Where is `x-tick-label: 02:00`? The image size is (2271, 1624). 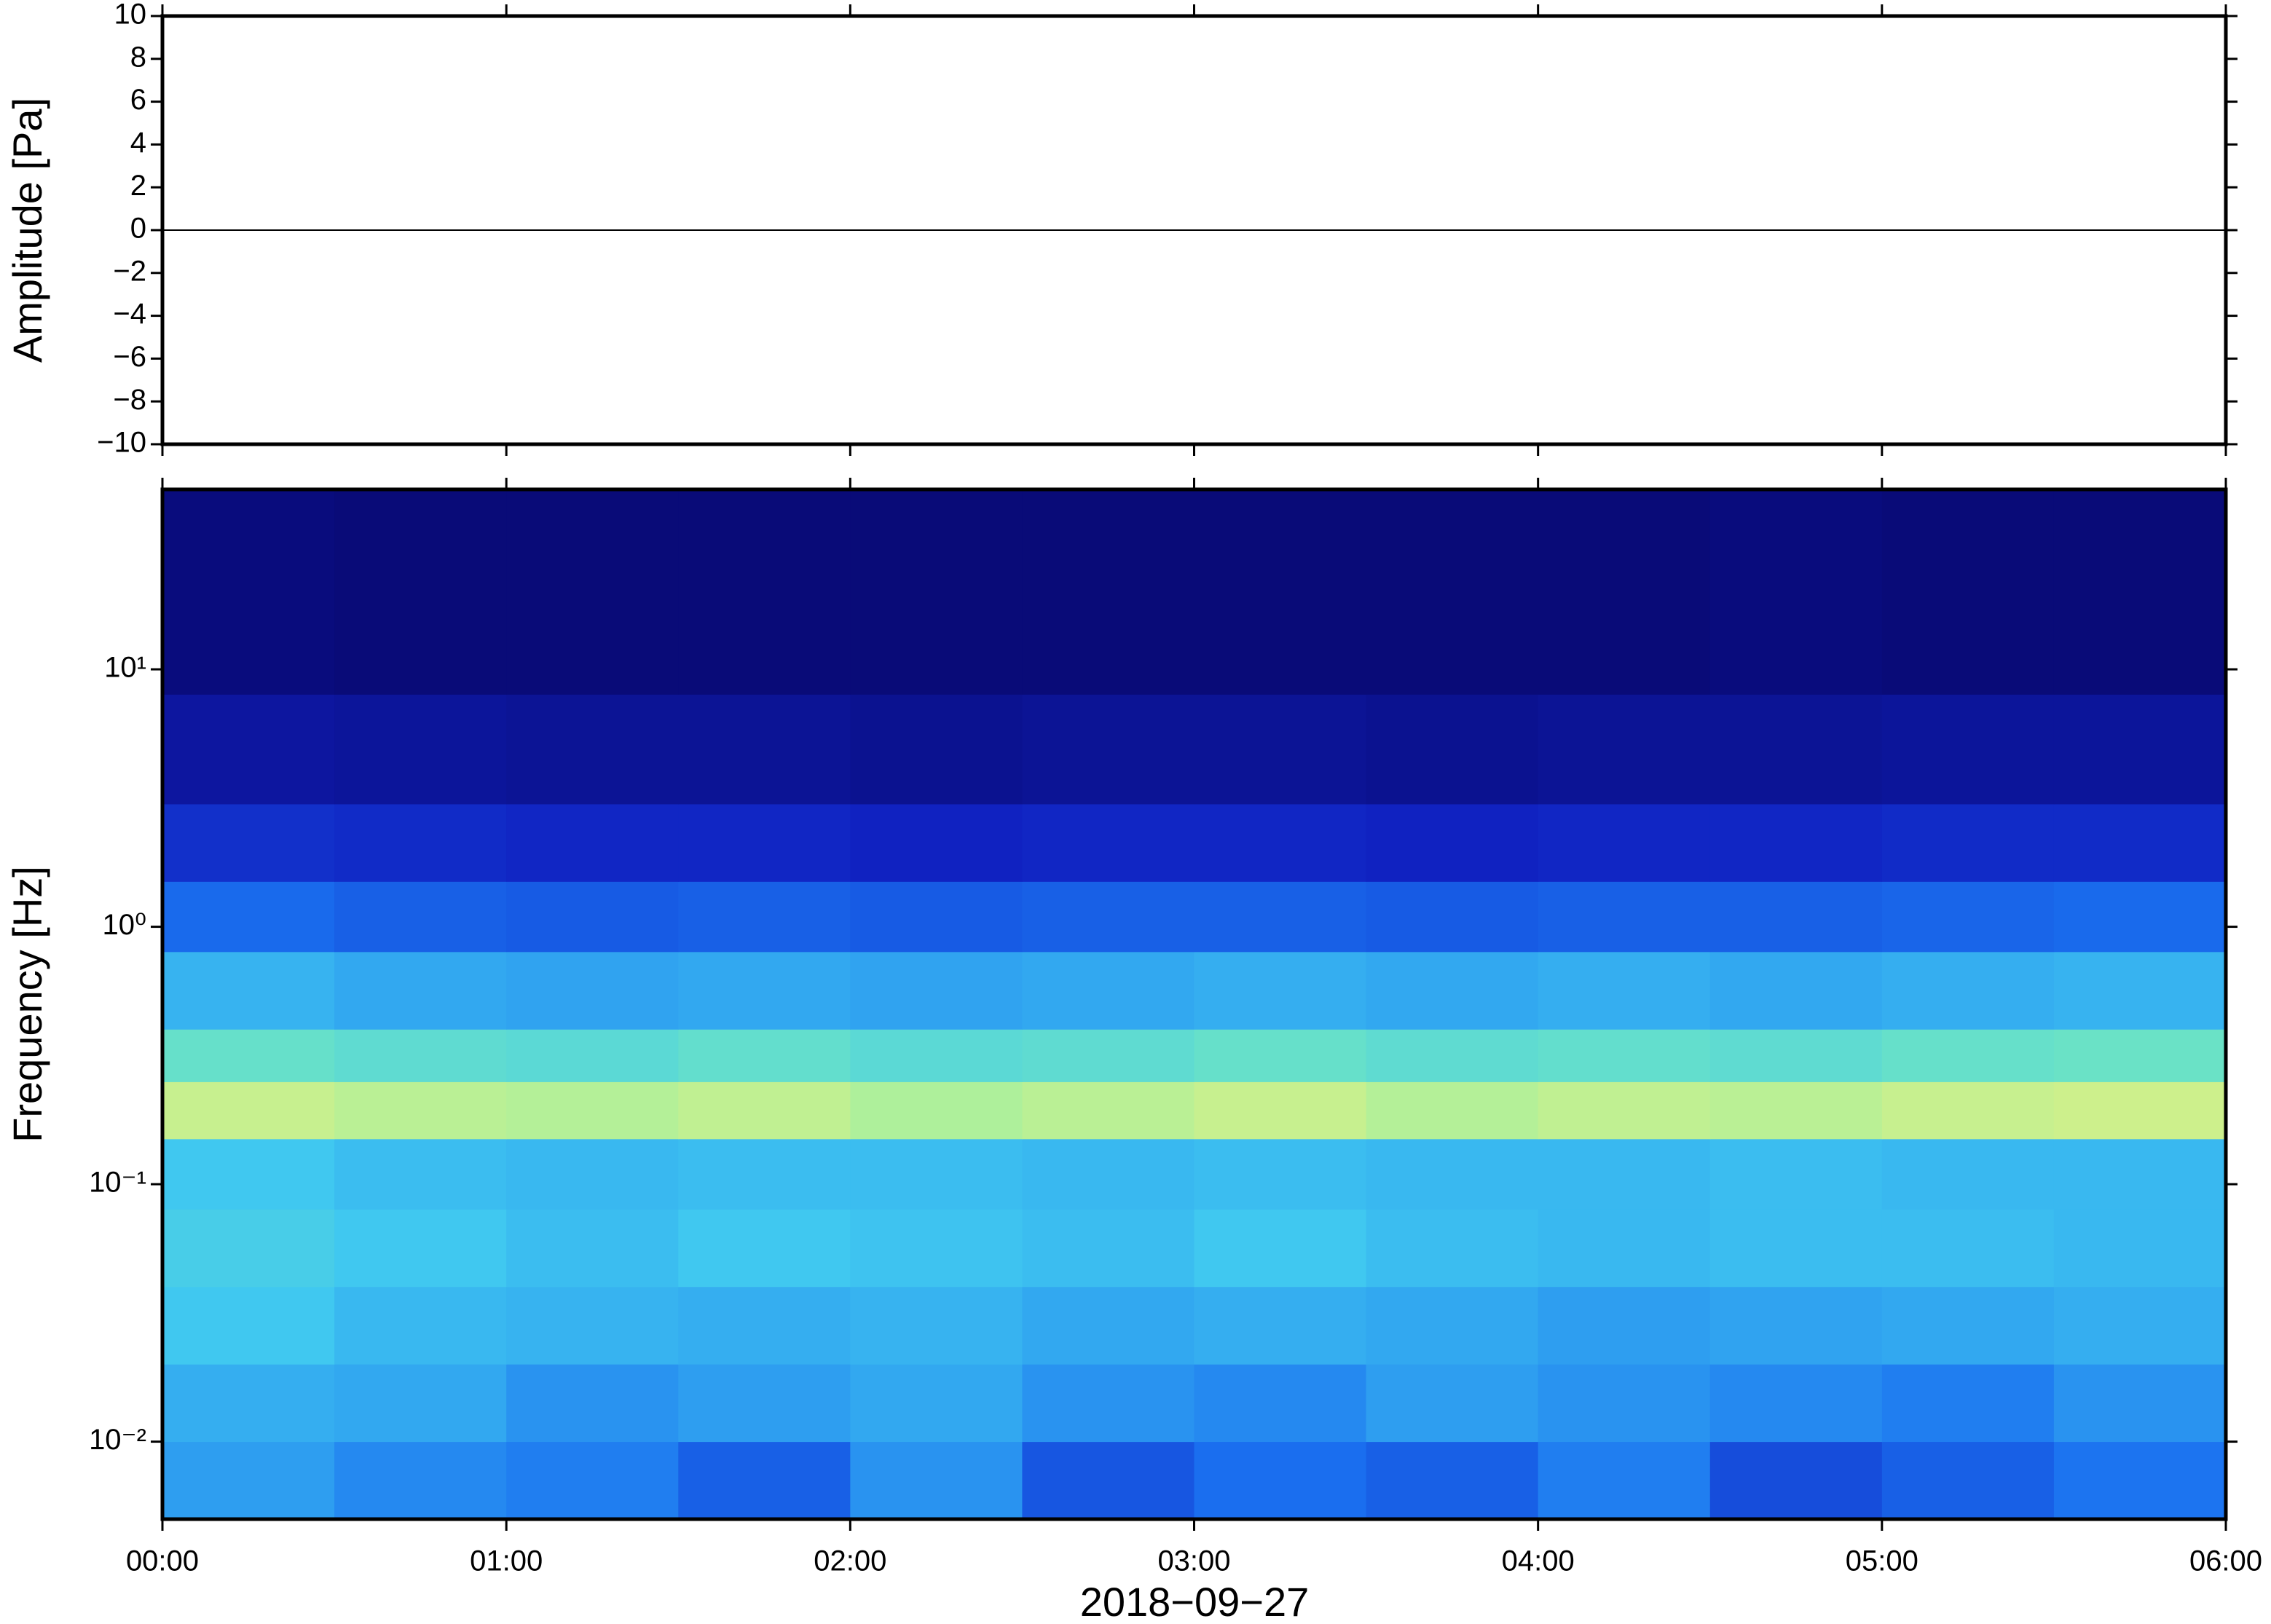
x-tick-label: 02:00 is located at coordinates (850, 1561).